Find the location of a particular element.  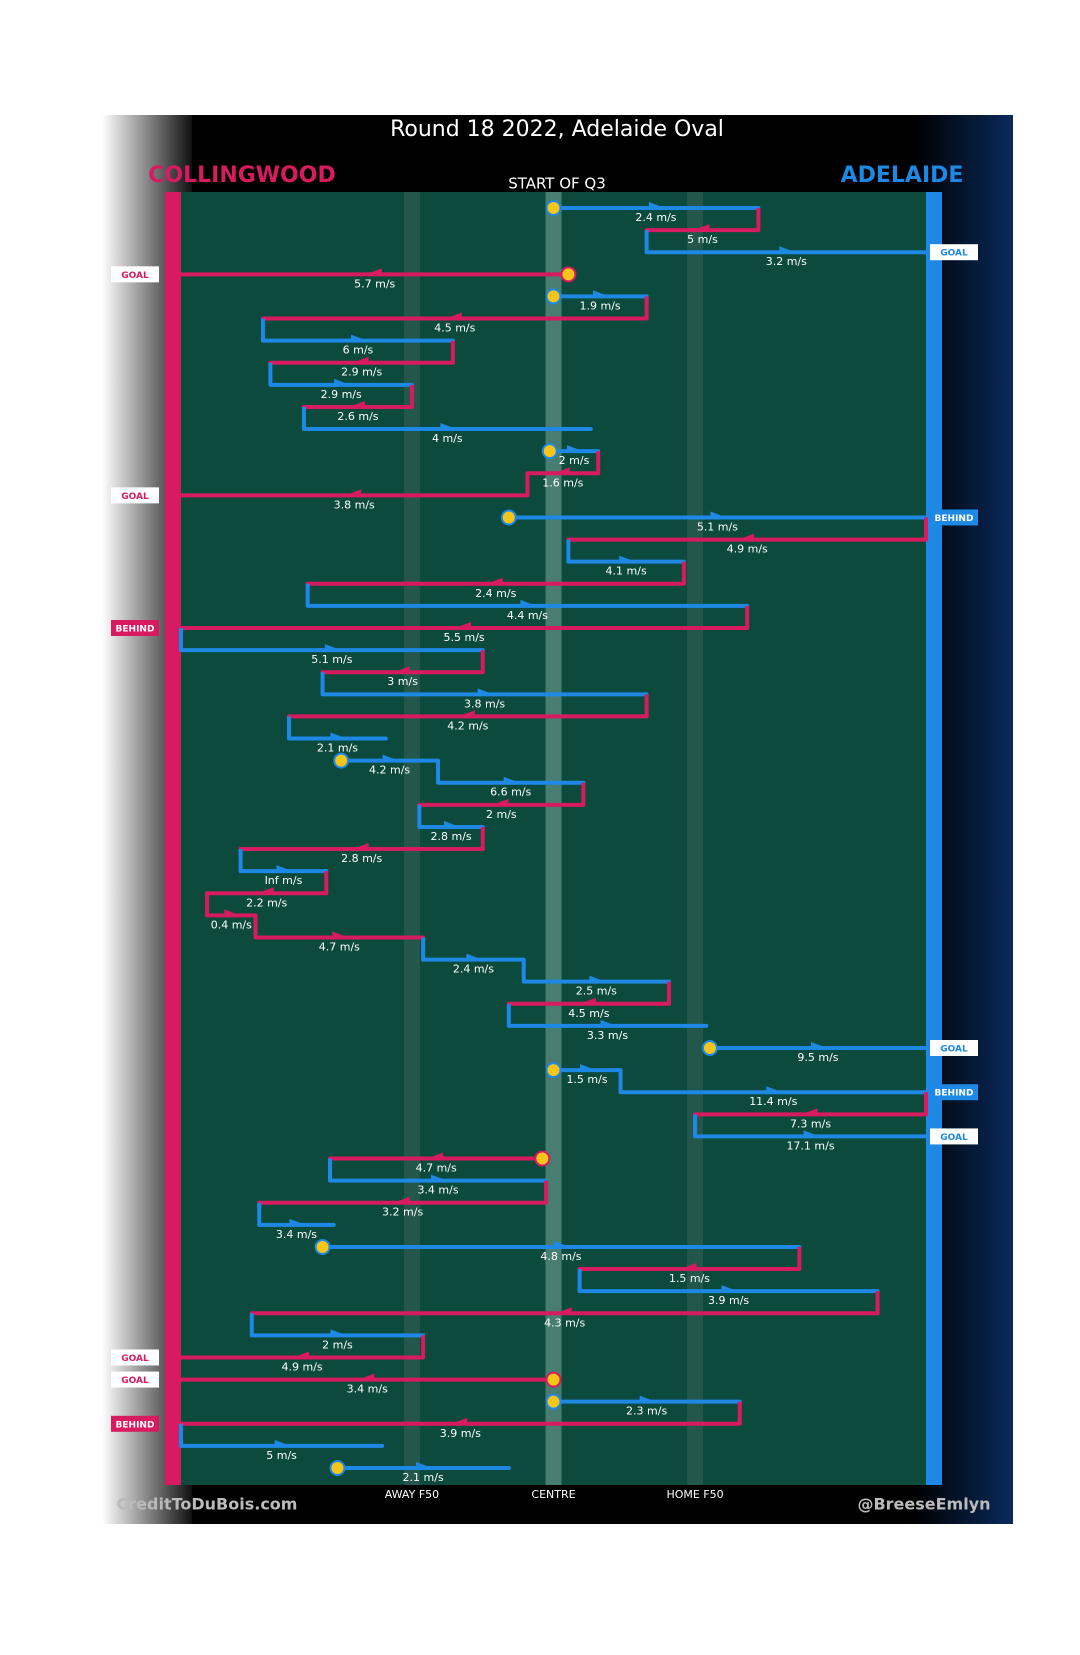

speed-label: 4.2 m/s is located at coordinates (389, 770).